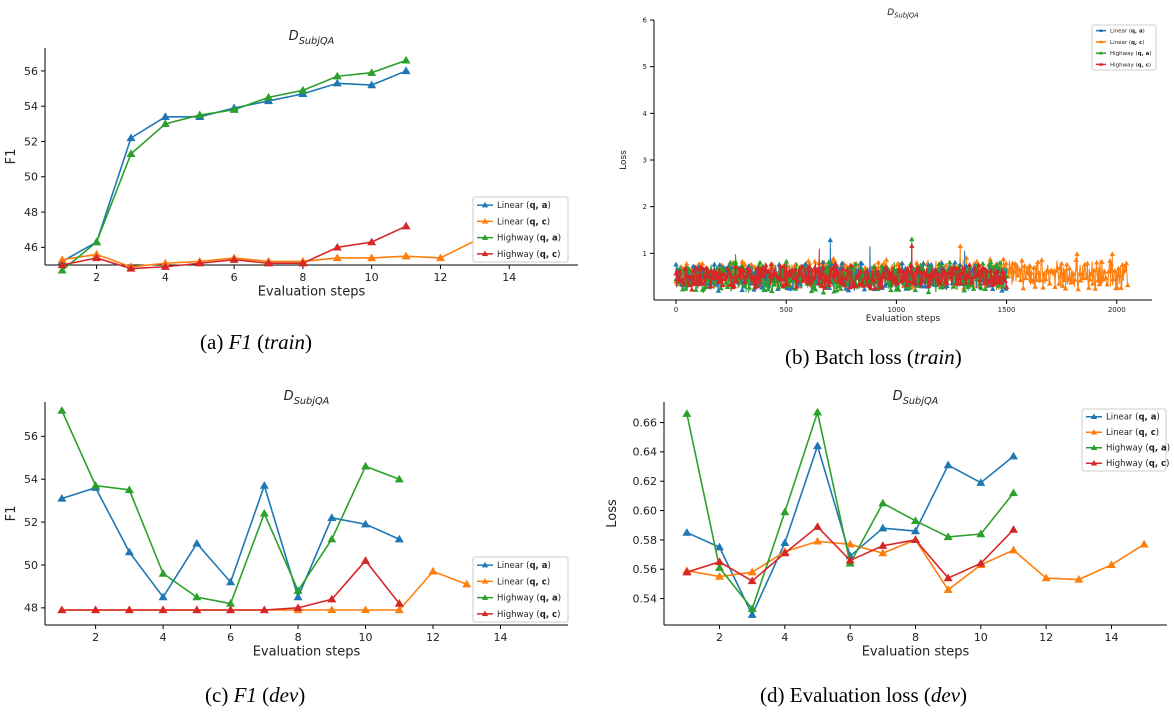  What do you see at coordinates (1046, 637) in the screenshot?
I see `x-tick-label: 12` at bounding box center [1046, 637].